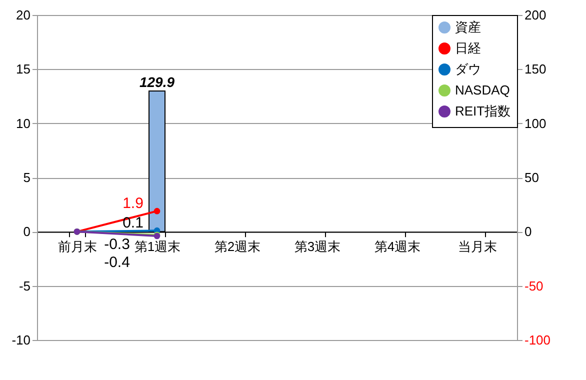  Describe the element at coordinates (21, 340) in the screenshot. I see `y-tick-label: -10` at that location.